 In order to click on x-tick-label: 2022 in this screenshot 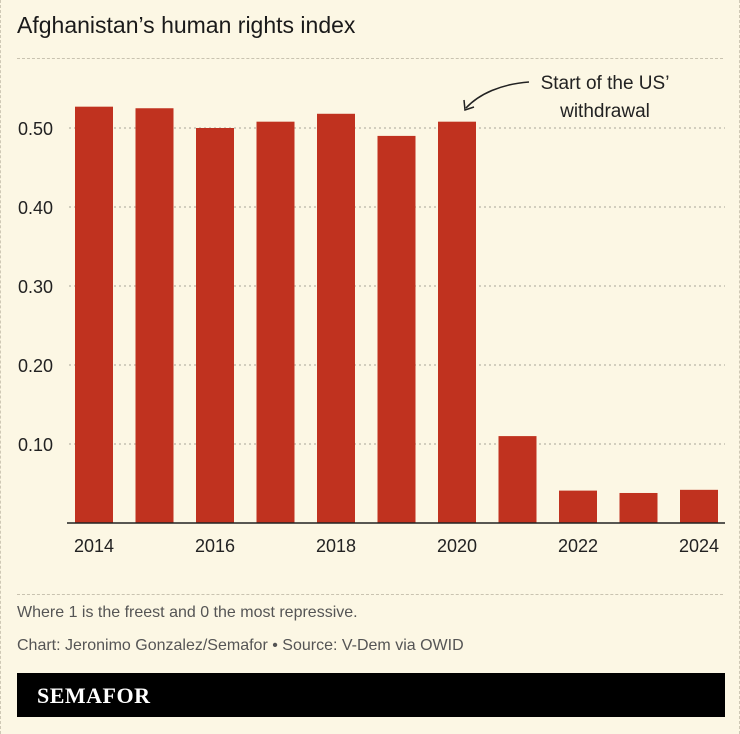, I will do `click(578, 546)`.